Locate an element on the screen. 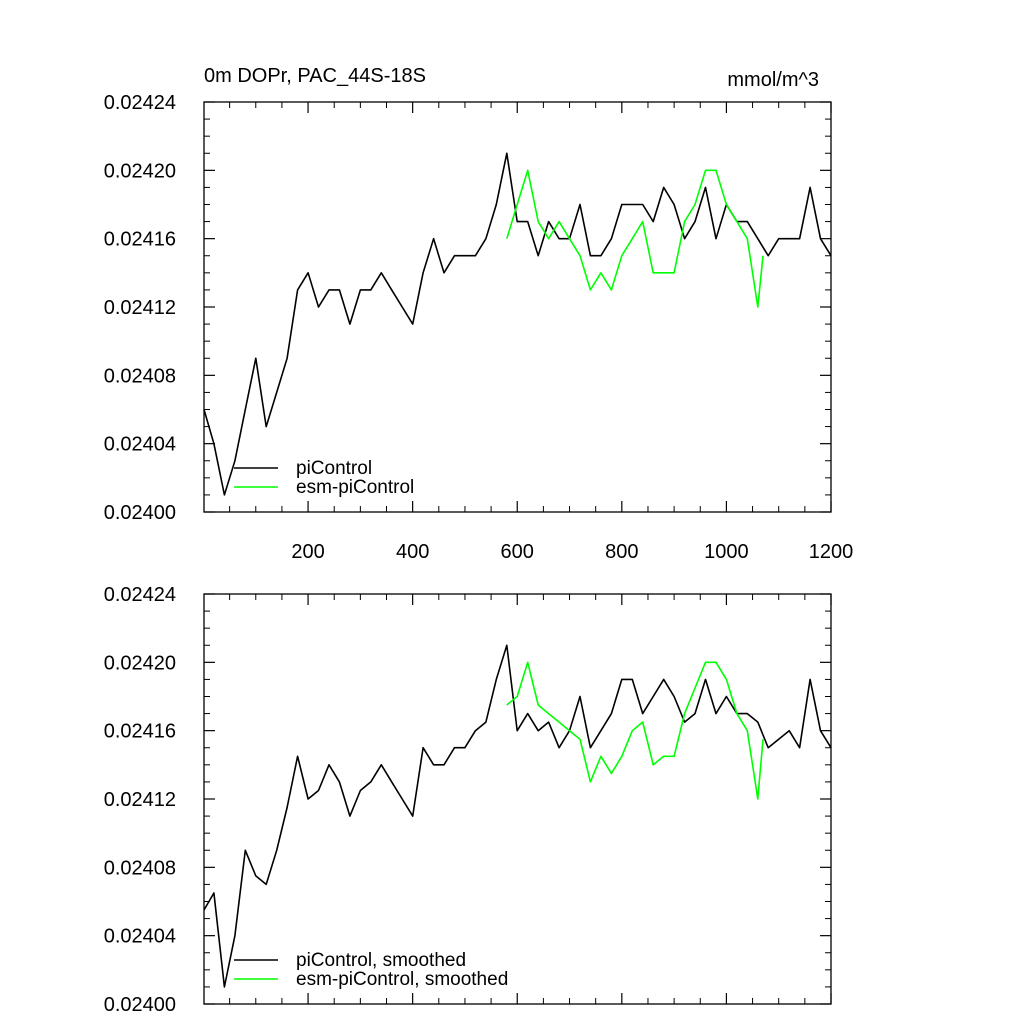 The height and width of the screenshot is (1024, 1024). legend-label: piControl, smoothed is located at coordinates (381, 960).